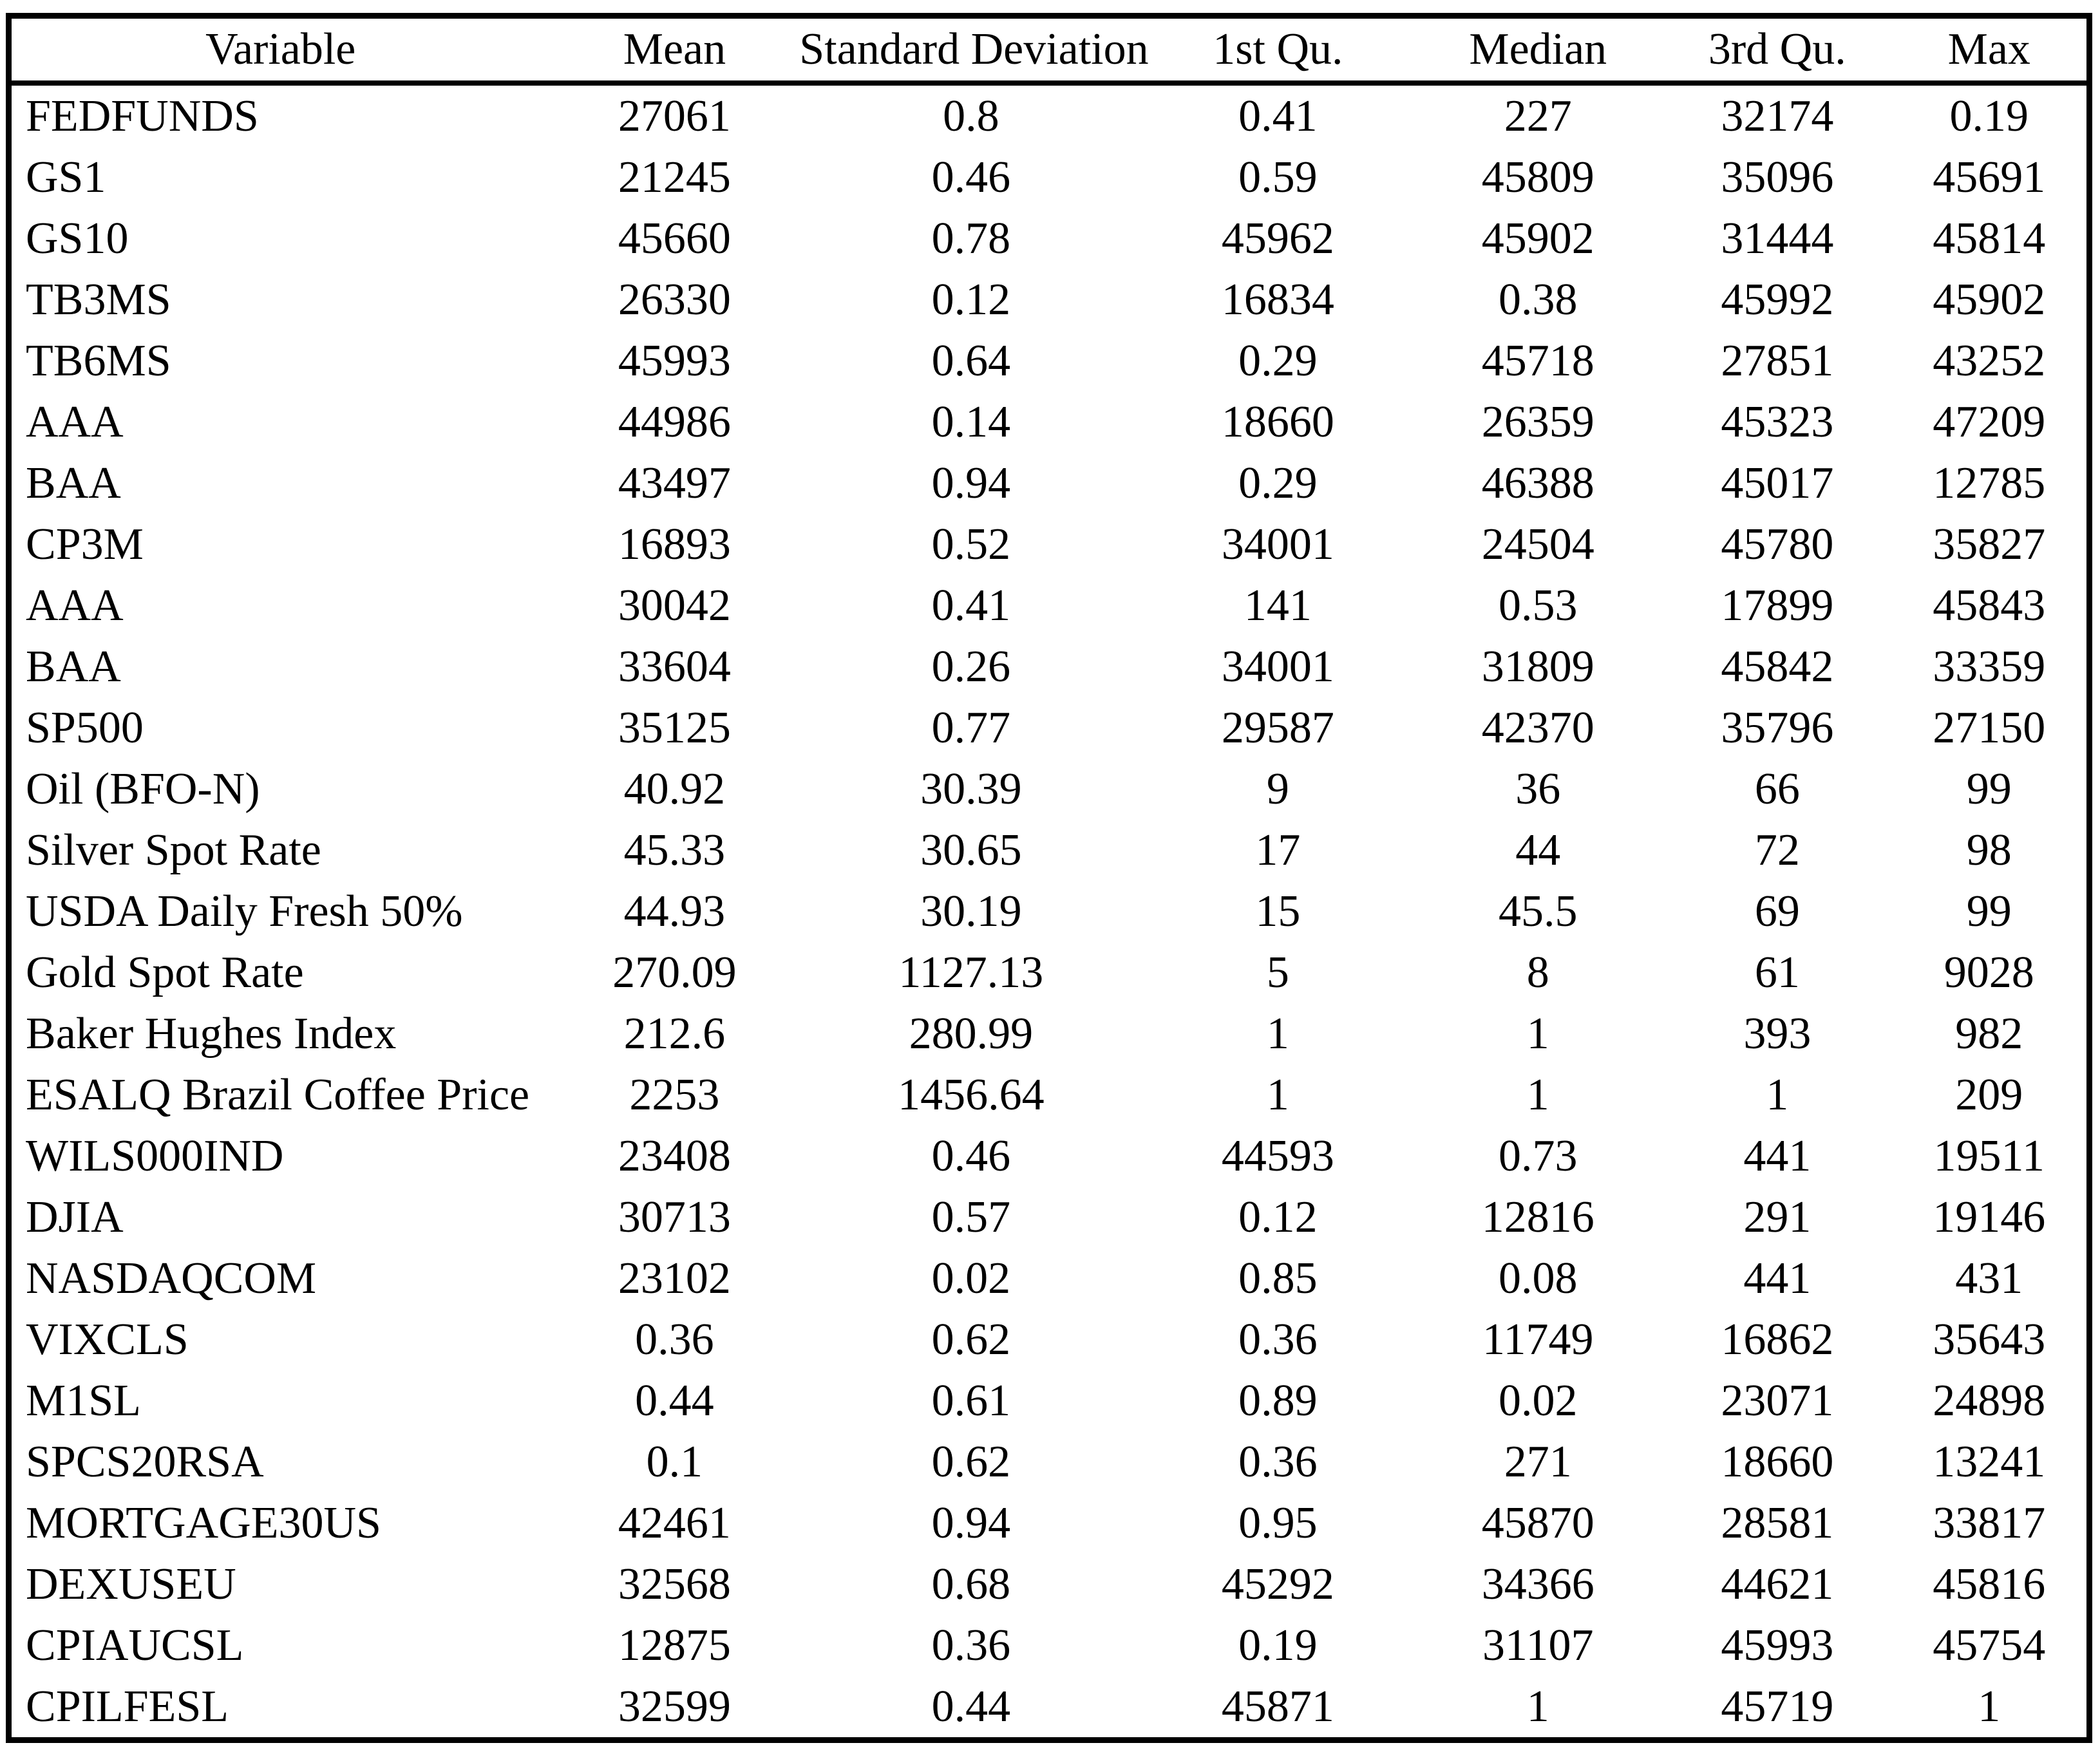 The width and height of the screenshot is (2100, 1752). I want to click on table-cell: 12816, so click(1538, 1217).